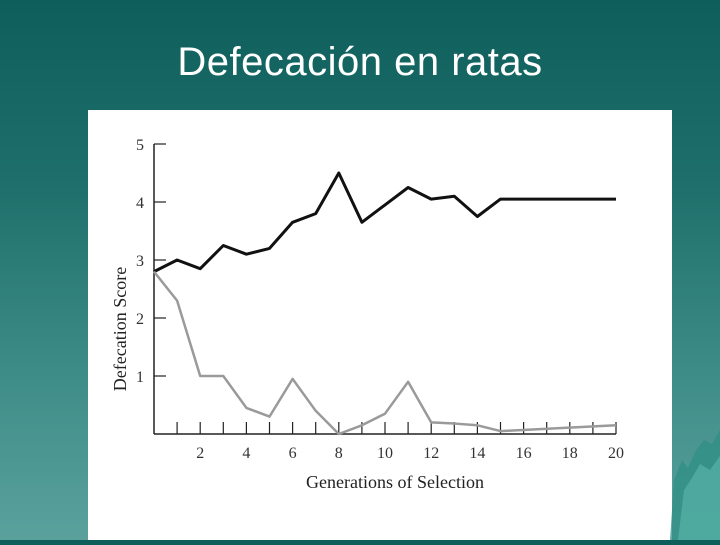 The height and width of the screenshot is (545, 720). I want to click on slide-title: Defecación en ratas, so click(360, 62).